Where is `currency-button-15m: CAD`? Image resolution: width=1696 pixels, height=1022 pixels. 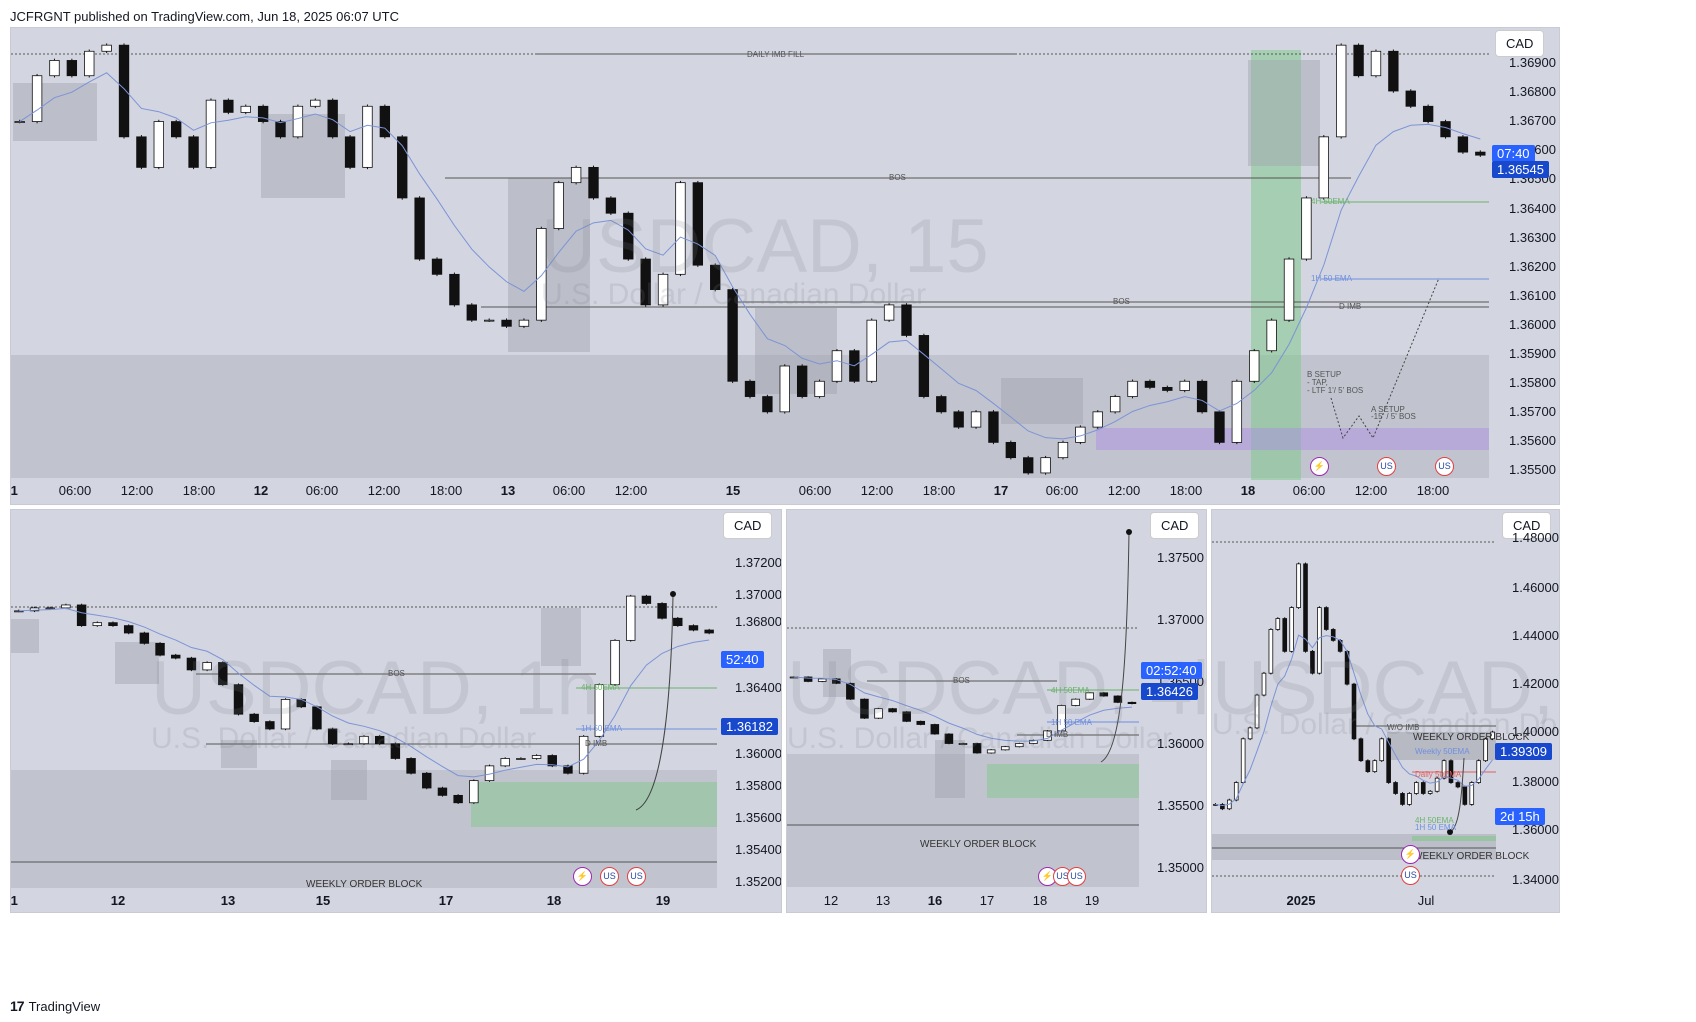 currency-button-15m: CAD is located at coordinates (1520, 43).